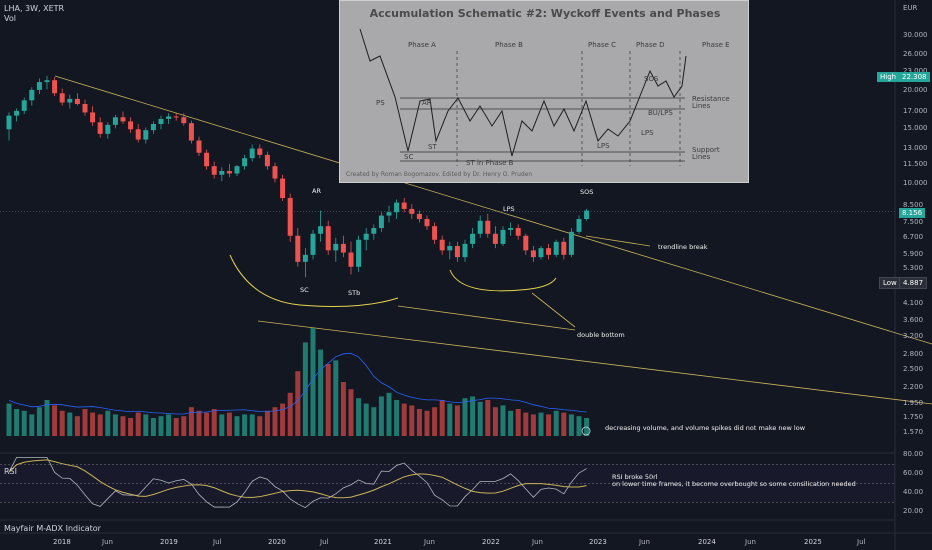  Describe the element at coordinates (913, 369) in the screenshot. I see `price-axis-tick: 2.500` at that location.